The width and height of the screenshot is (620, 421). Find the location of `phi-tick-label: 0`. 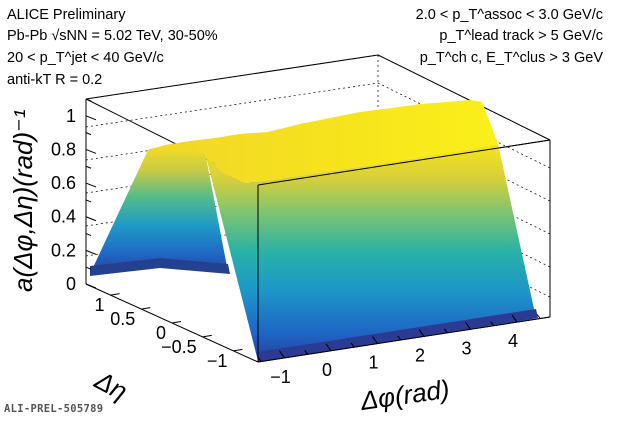

phi-tick-label: 0 is located at coordinates (327, 370).